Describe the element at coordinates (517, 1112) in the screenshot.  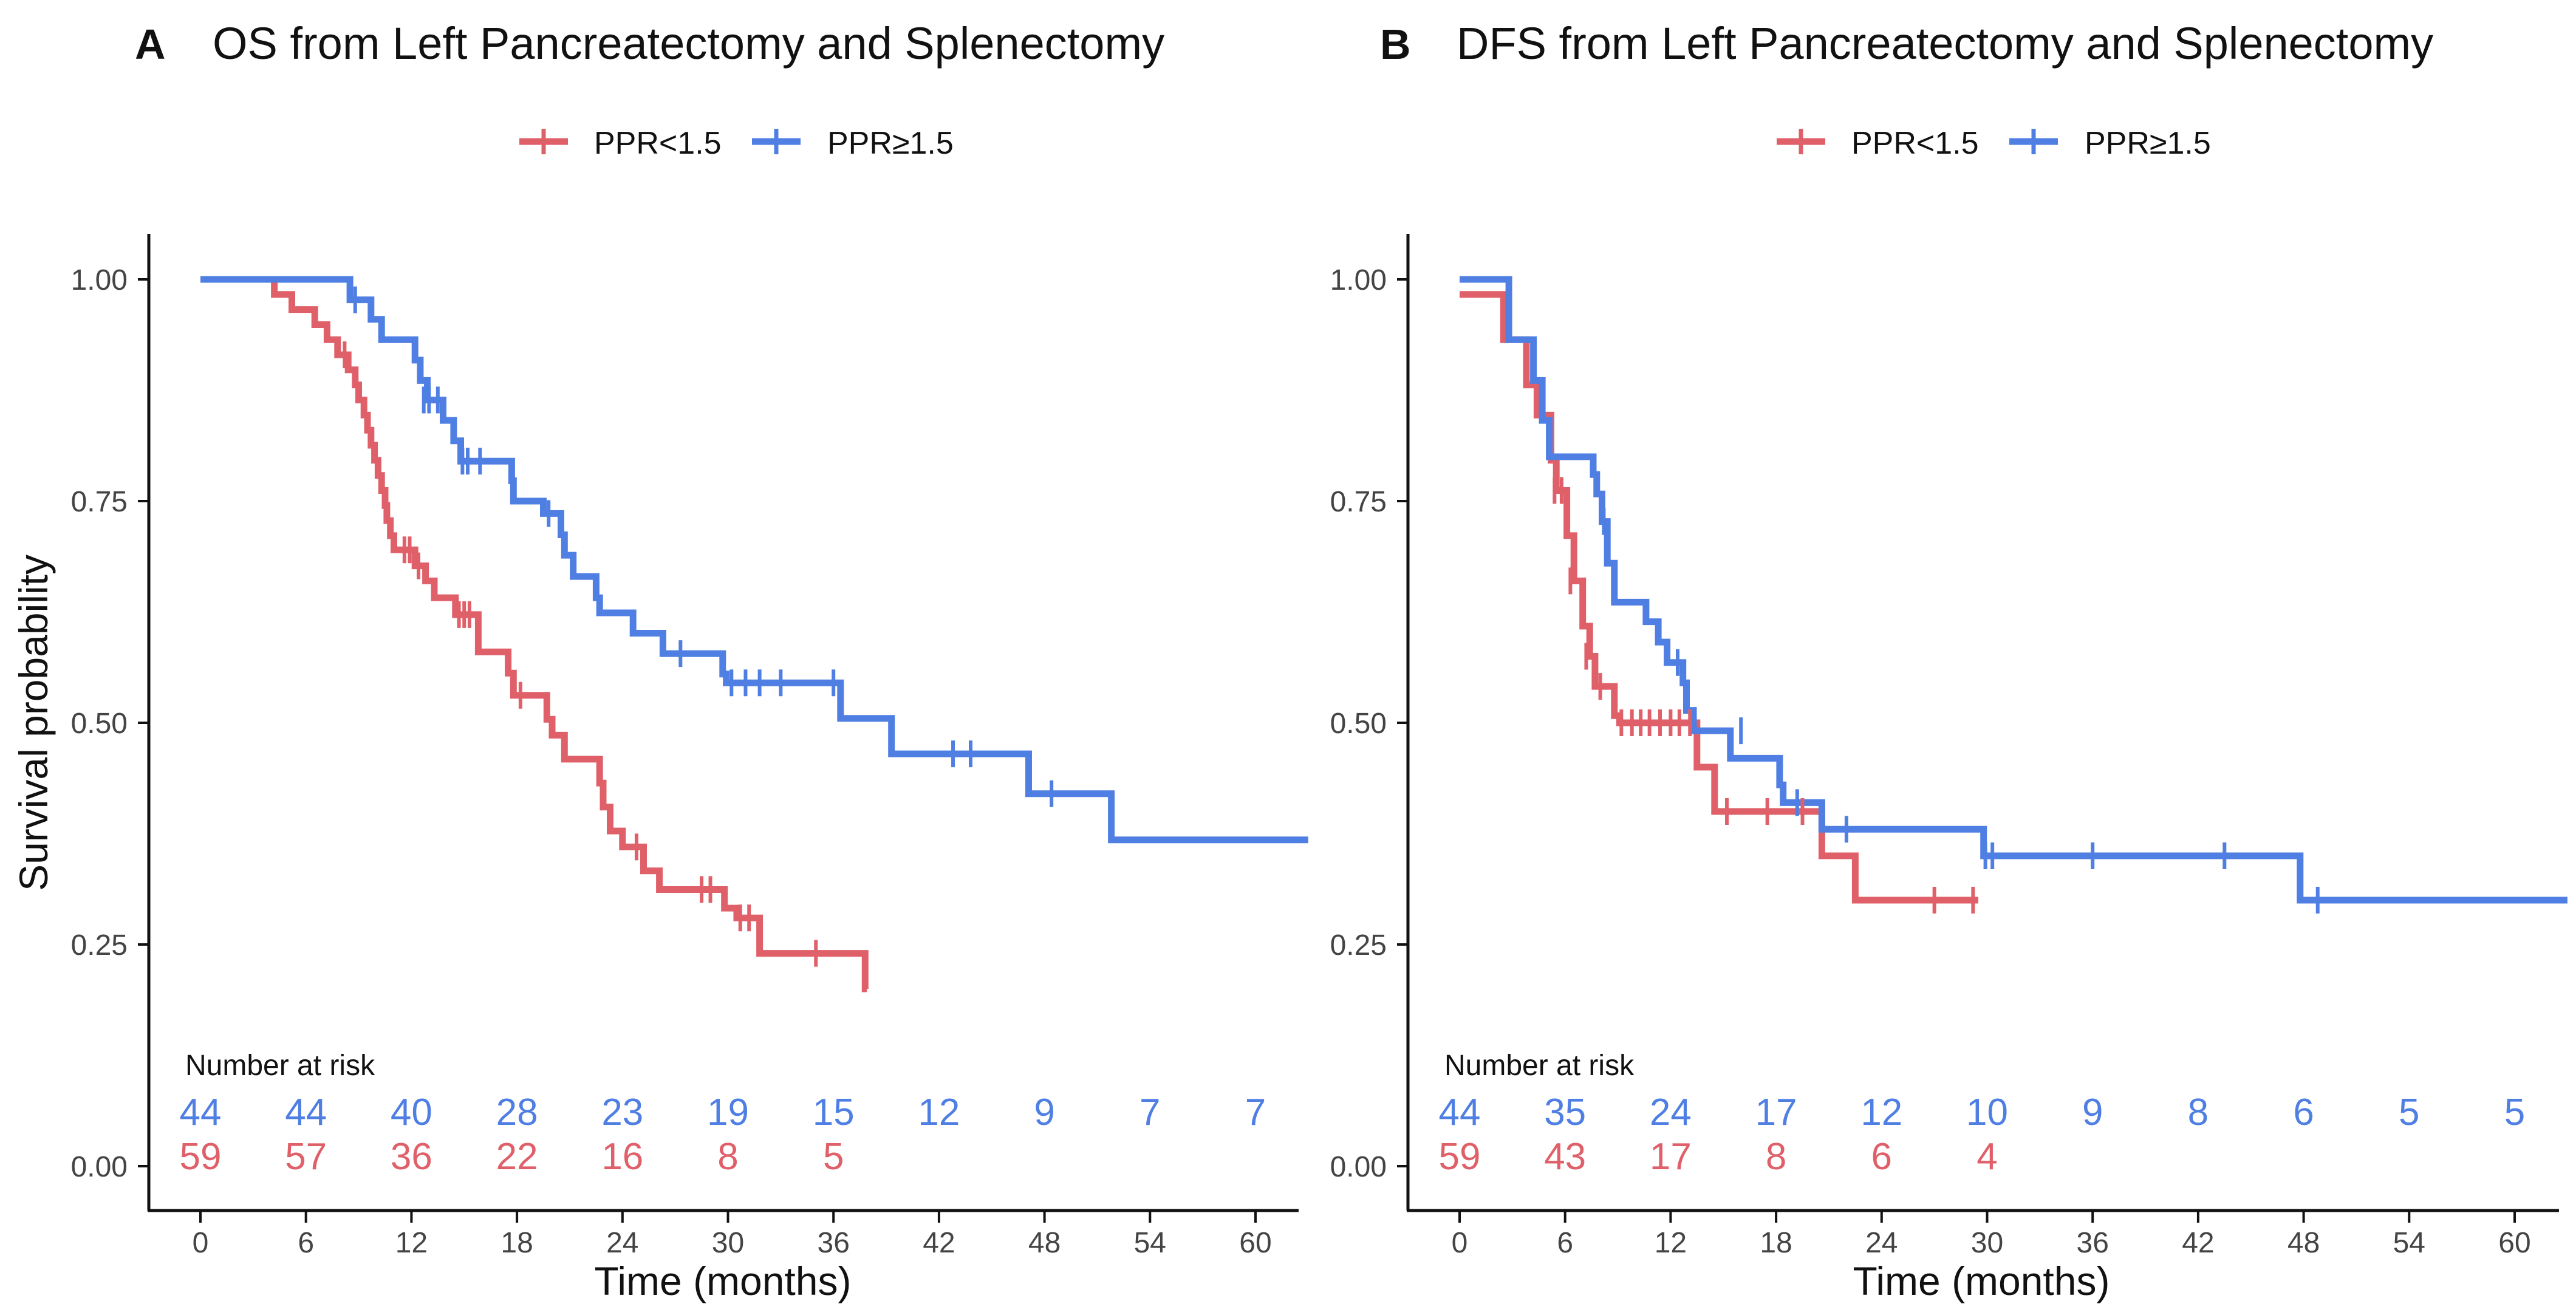
I see `risk-count: 28` at that location.